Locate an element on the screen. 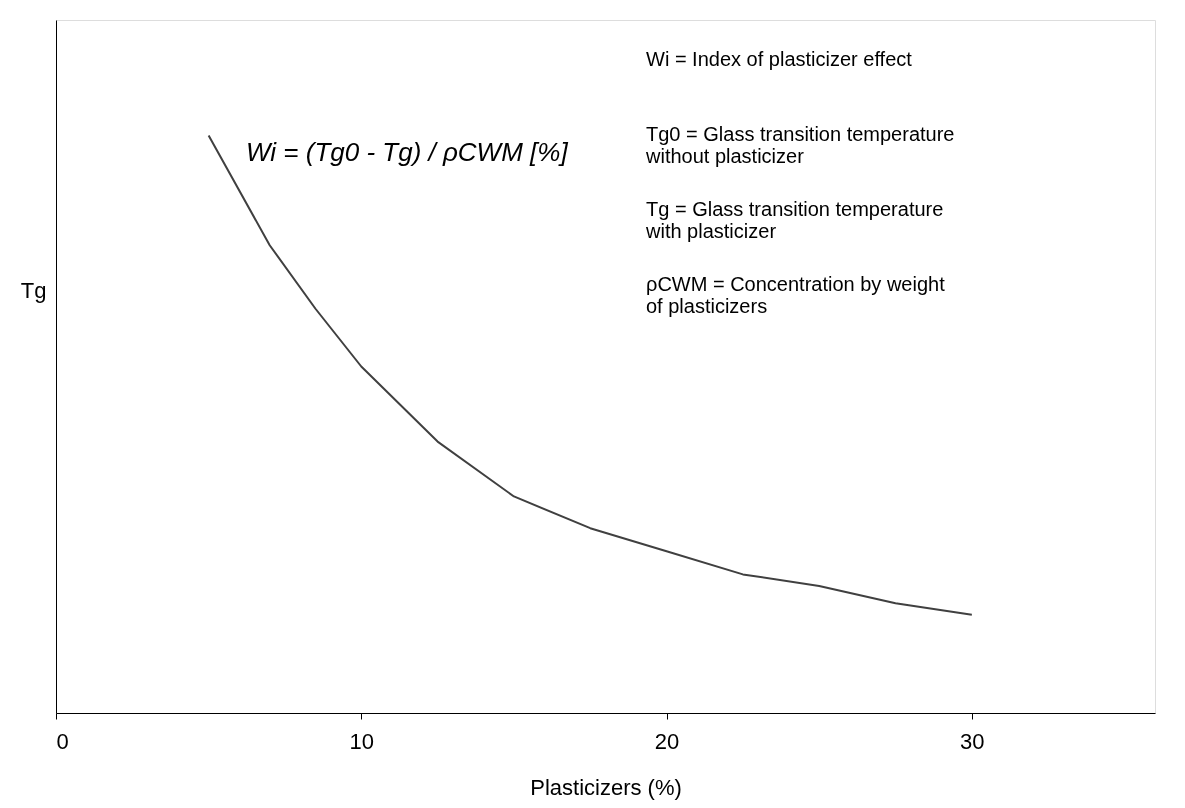 The width and height of the screenshot is (1185, 808). x-tick-label: 20 is located at coordinates (667, 741).